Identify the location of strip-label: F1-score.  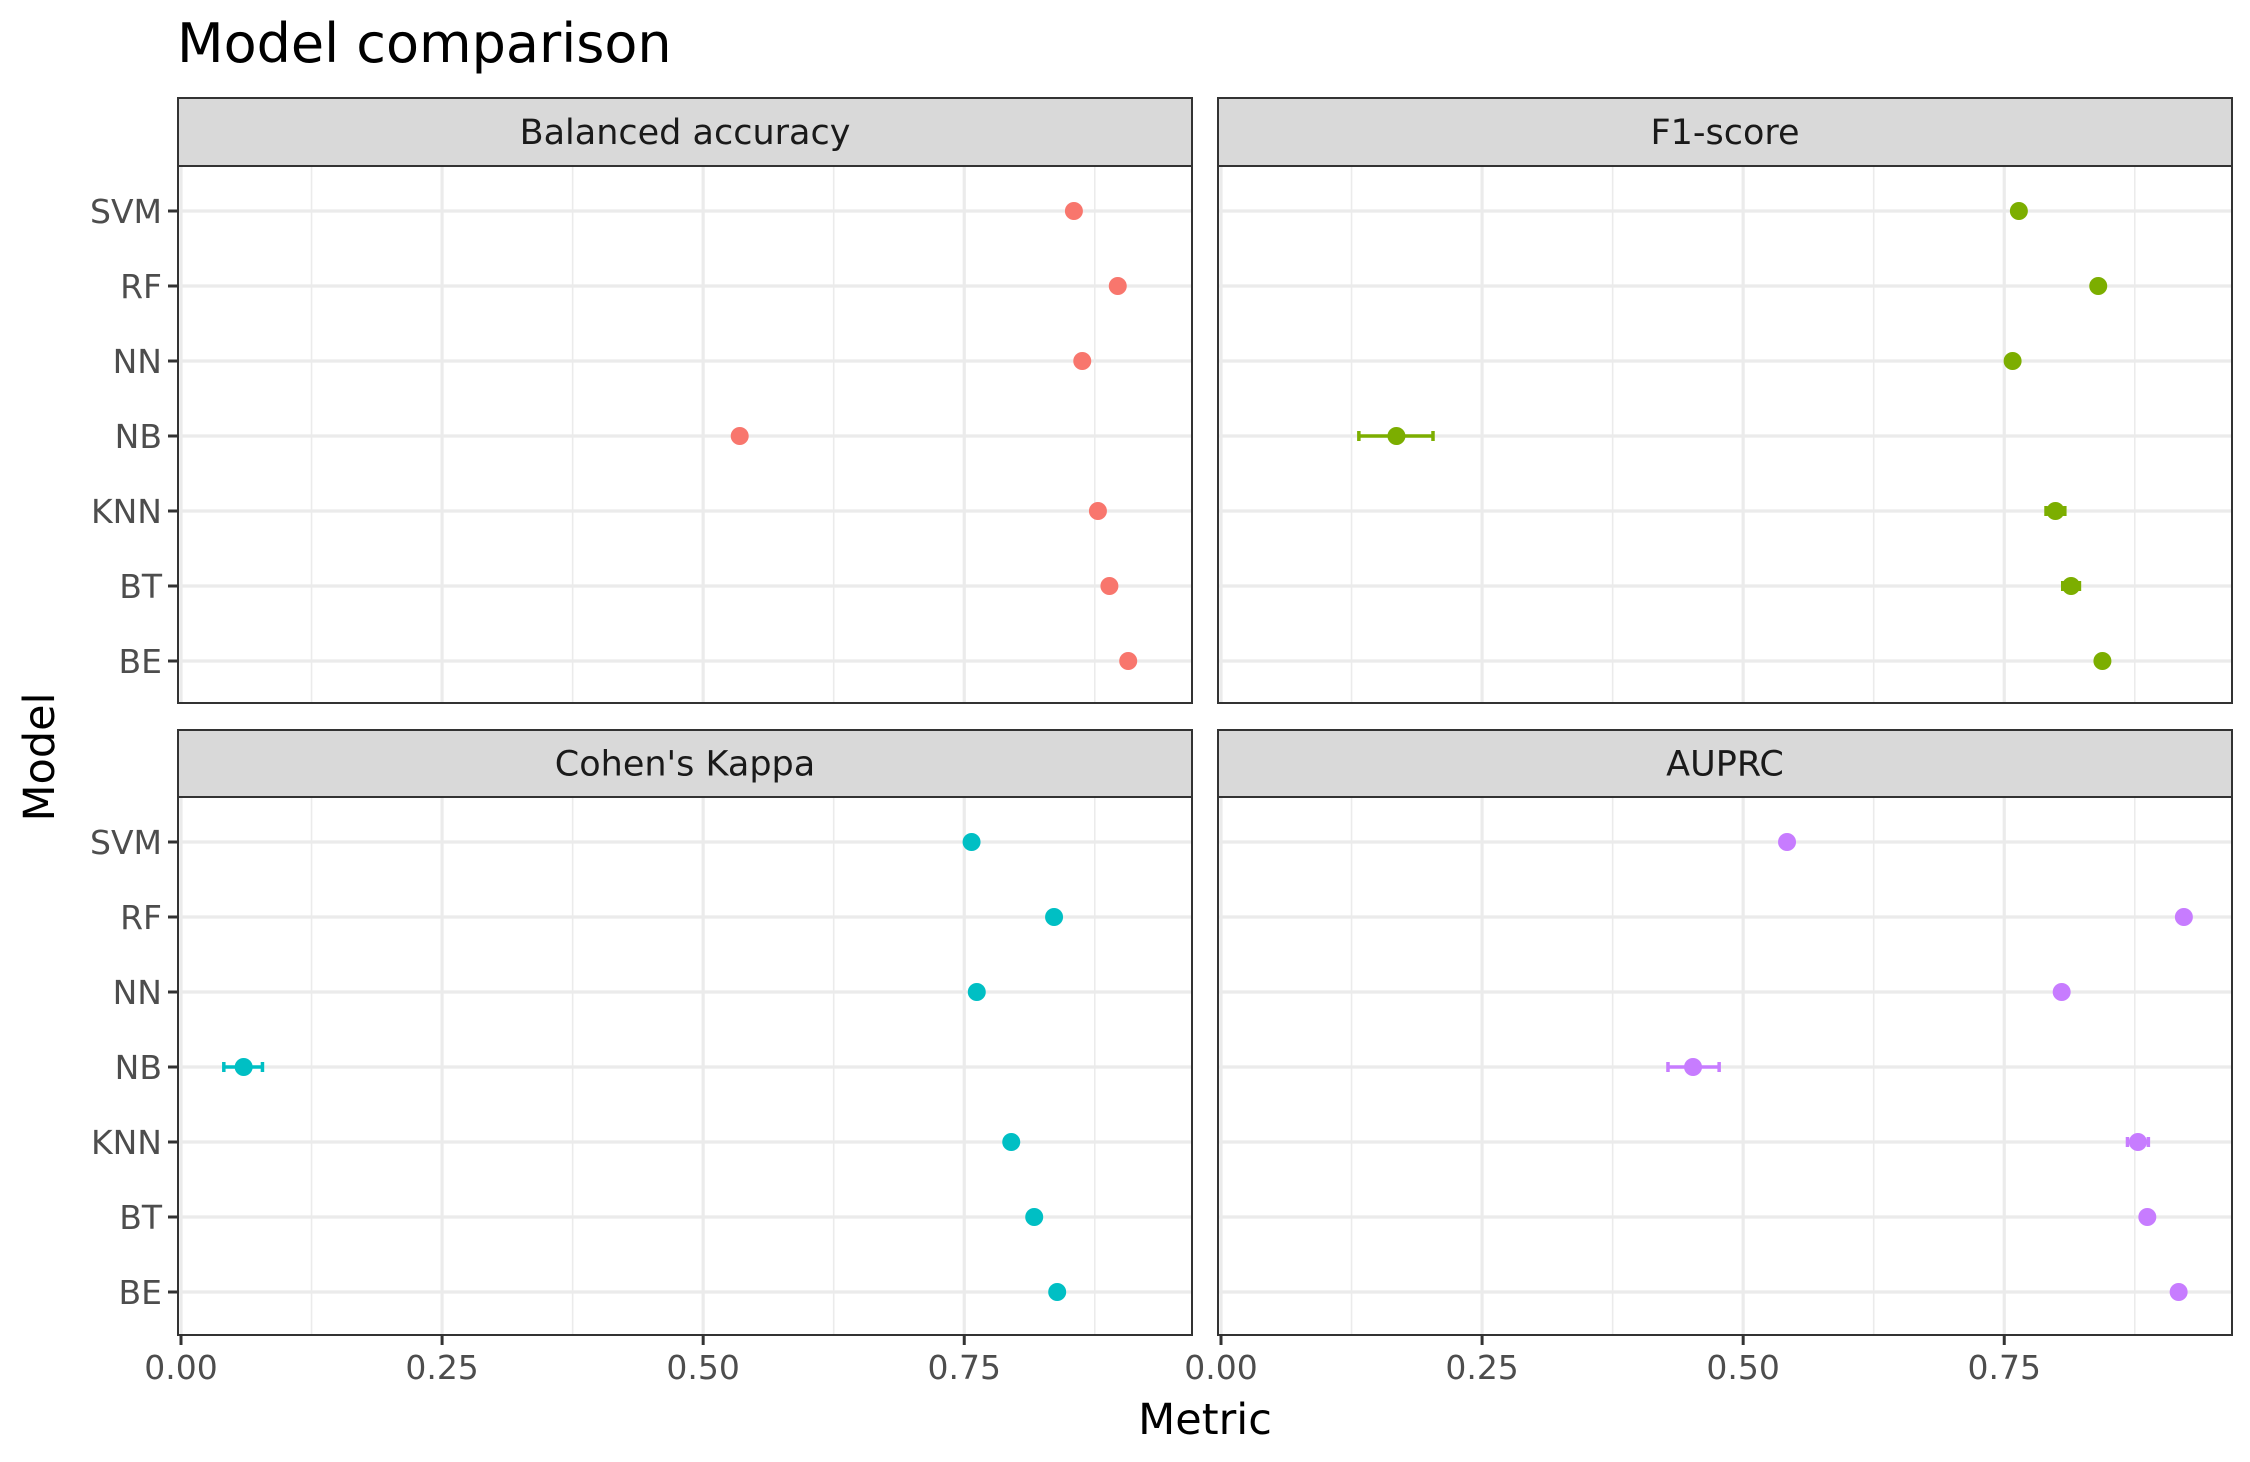
(1724, 133).